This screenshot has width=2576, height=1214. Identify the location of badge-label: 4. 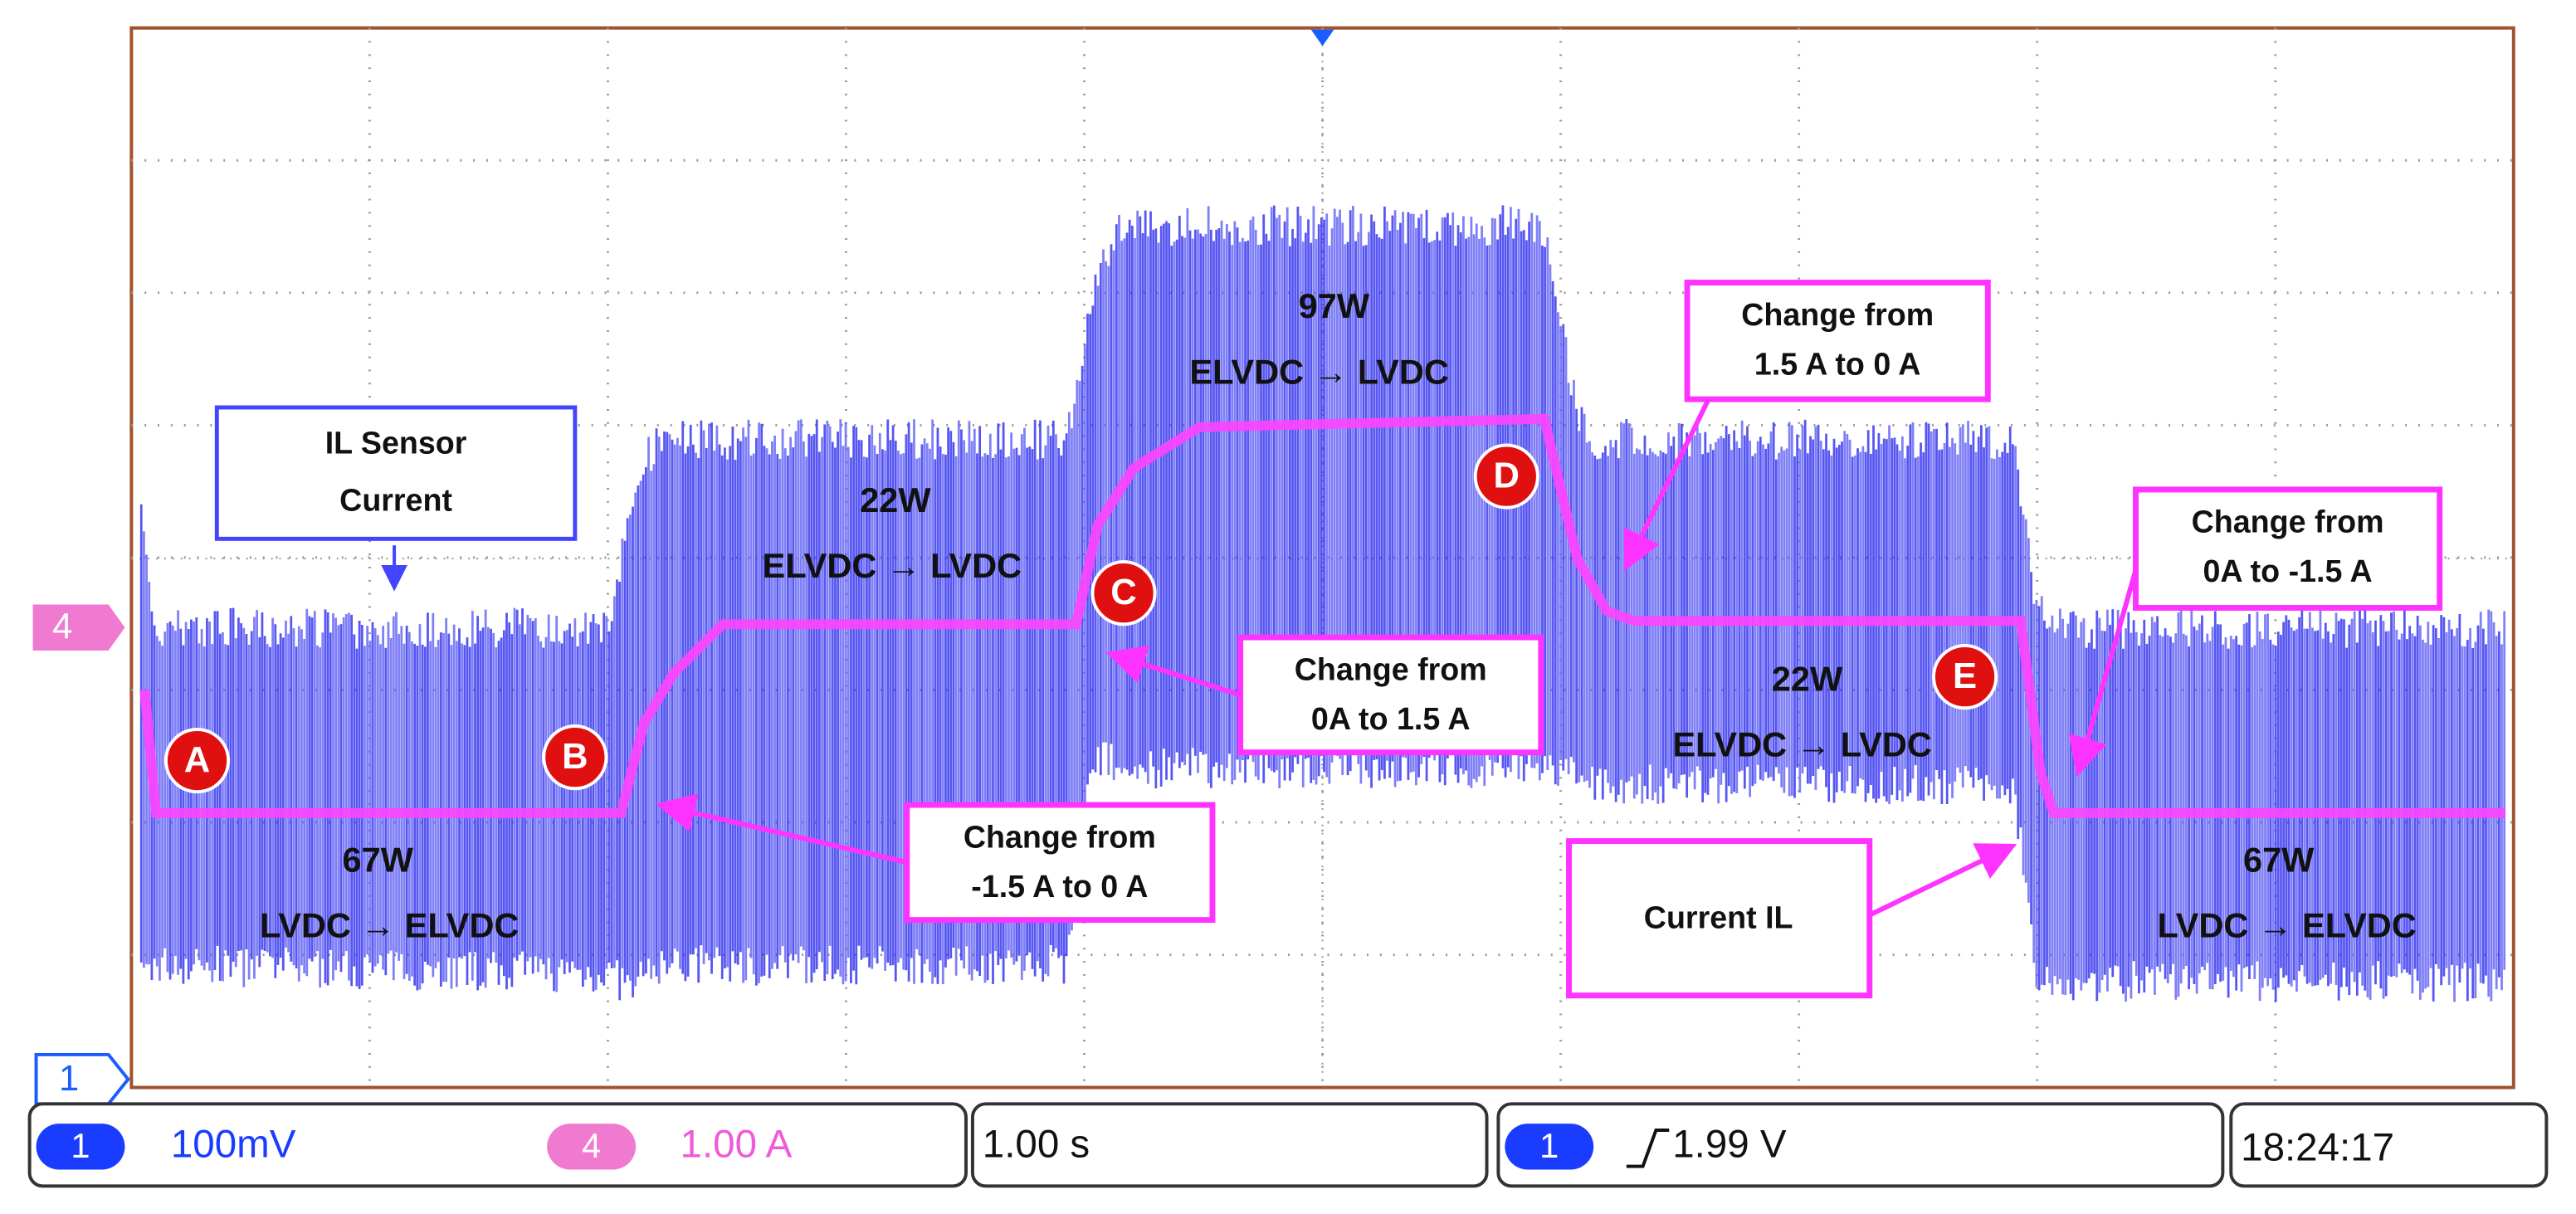
(591, 1145).